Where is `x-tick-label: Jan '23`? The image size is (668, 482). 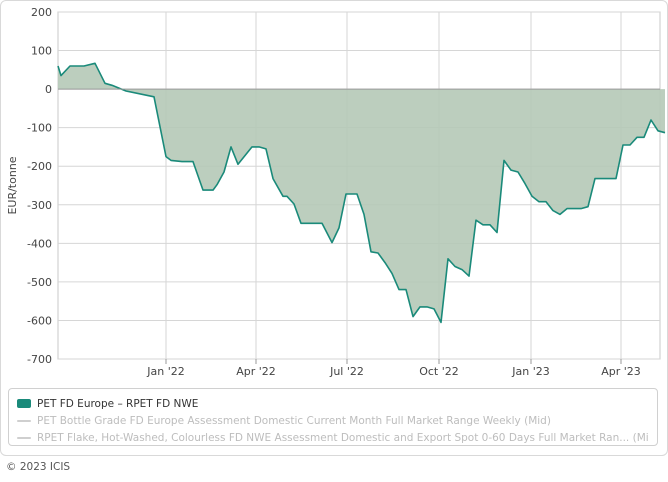
x-tick-label: Jan '23 is located at coordinates (530, 371).